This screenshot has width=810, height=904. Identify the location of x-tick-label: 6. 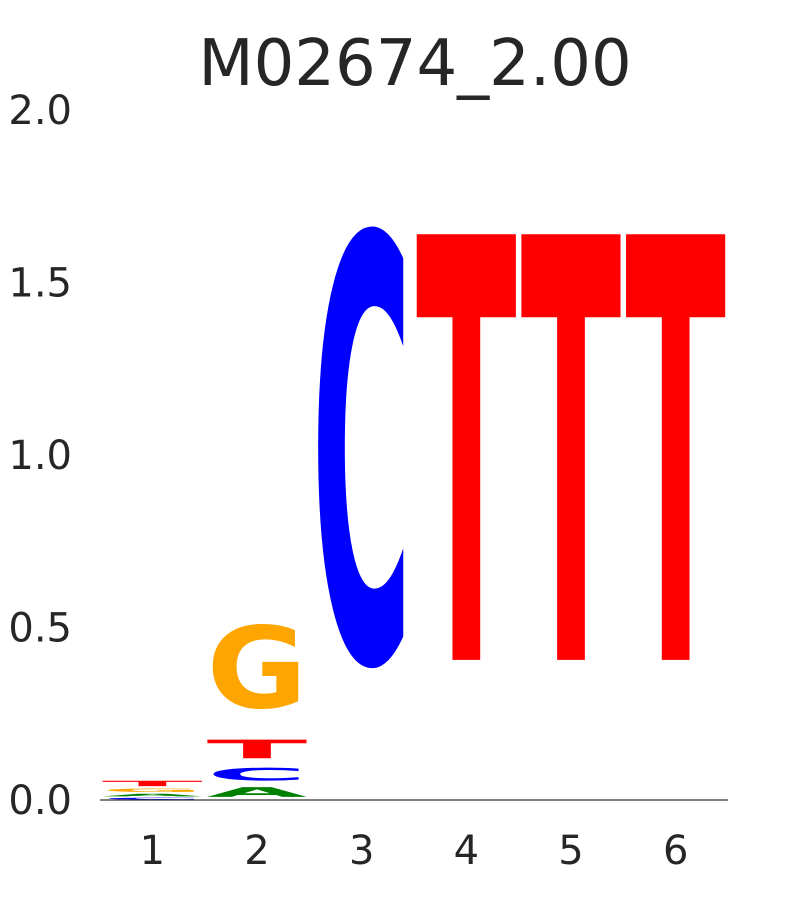
(675, 851).